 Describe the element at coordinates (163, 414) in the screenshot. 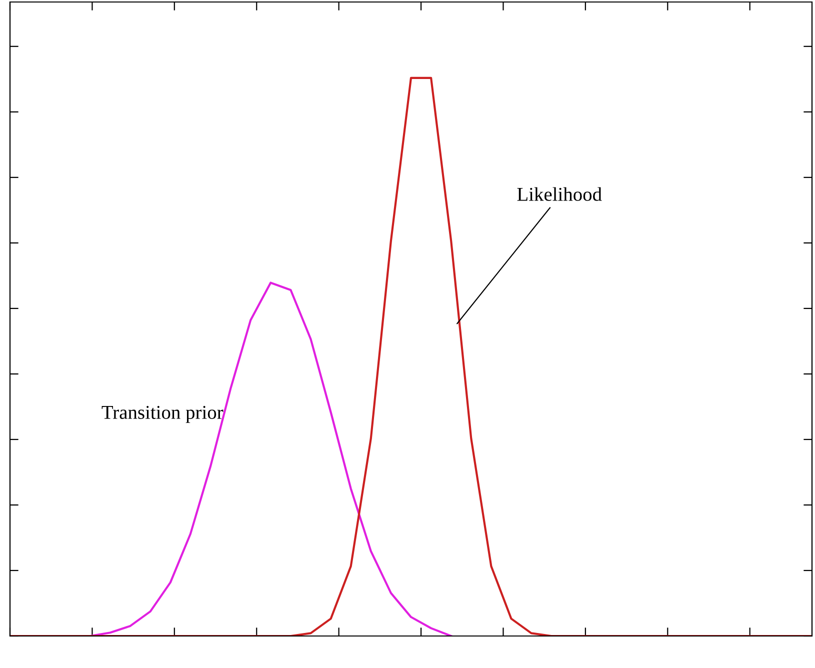

I see `annotation: Transition prior` at that location.